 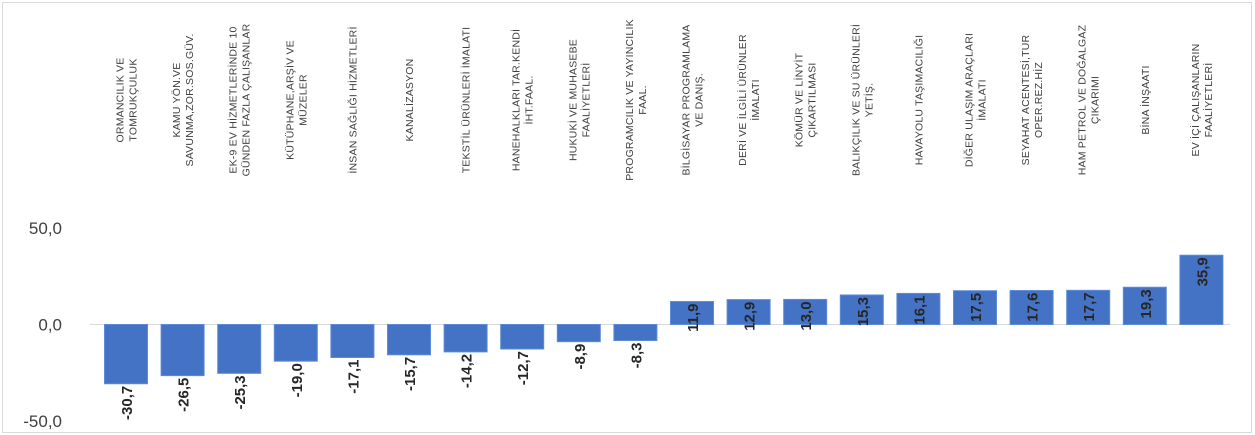 I want to click on data-label: -19,0, so click(x=297, y=380).